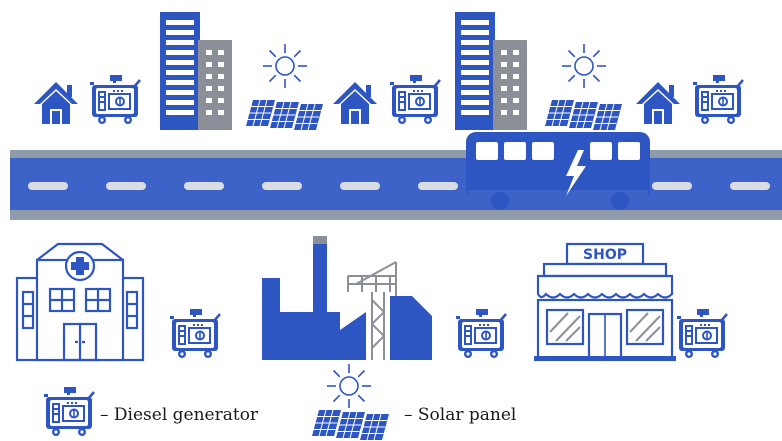 Image resolution: width=782 pixels, height=441 pixels. I want to click on lightning-bolt-icon, so click(576, 173).